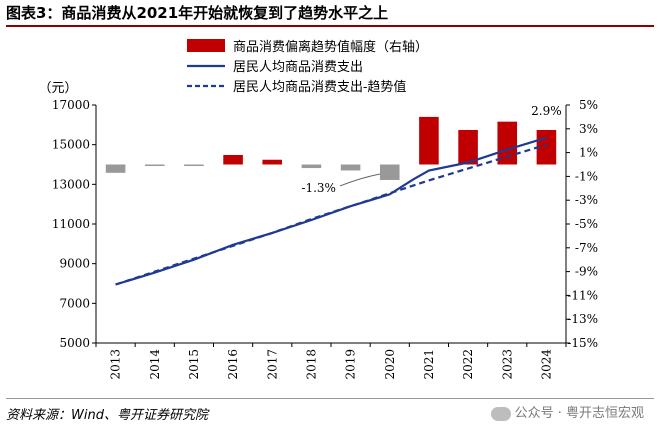 The width and height of the screenshot is (660, 434). I want to click on x-tick-label: 2021, so click(429, 364).